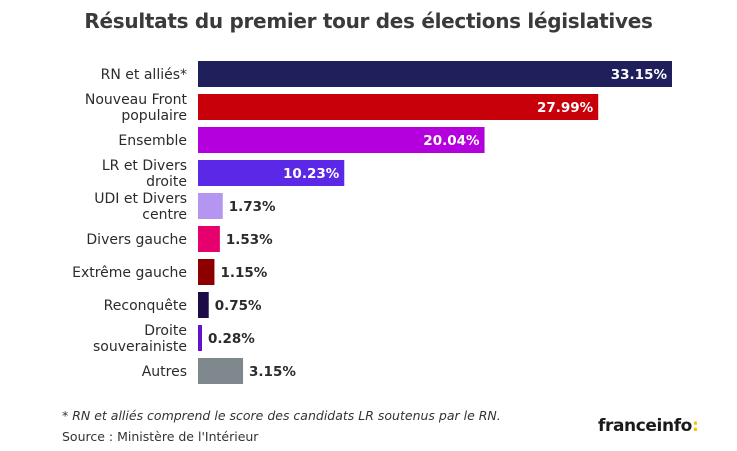 The height and width of the screenshot is (451, 737). What do you see at coordinates (272, 372) in the screenshot?
I see `value-label-9: 3.15%` at bounding box center [272, 372].